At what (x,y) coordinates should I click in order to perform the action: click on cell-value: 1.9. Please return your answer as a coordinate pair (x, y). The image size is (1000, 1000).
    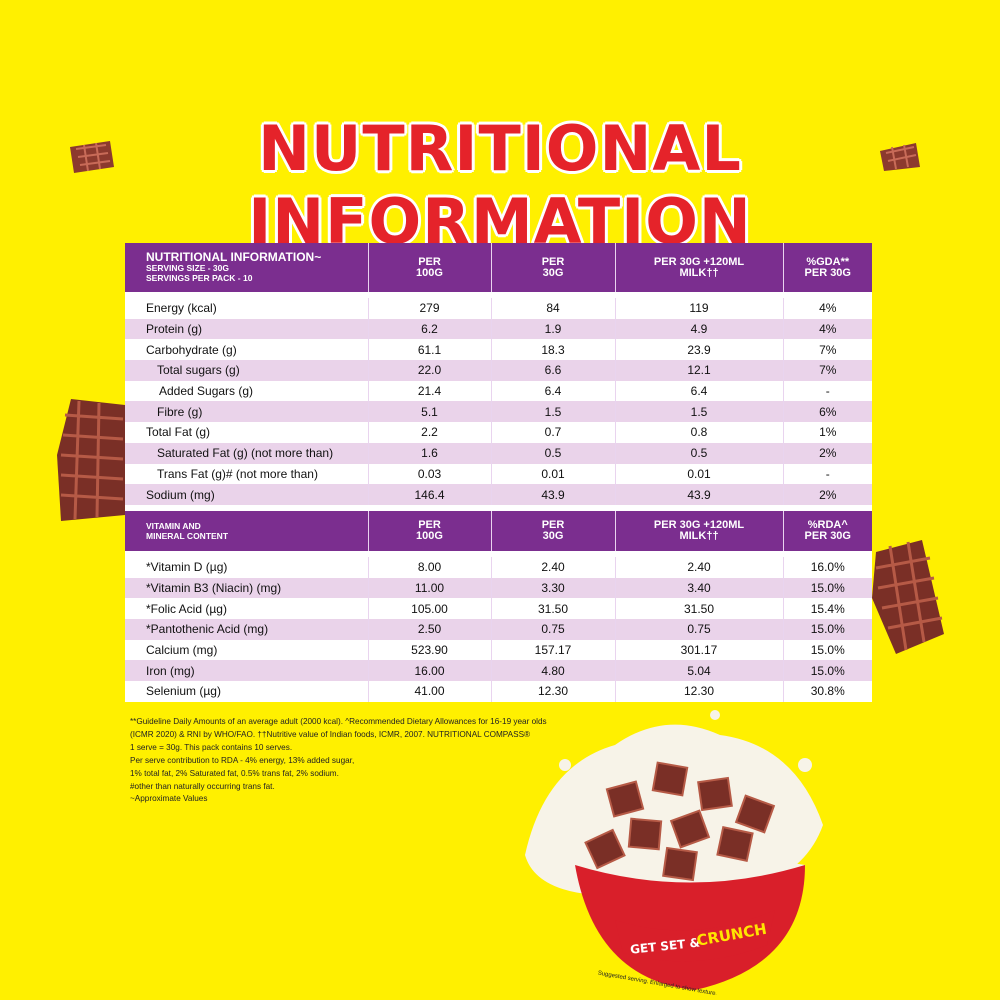
    Looking at the image, I should click on (553, 329).